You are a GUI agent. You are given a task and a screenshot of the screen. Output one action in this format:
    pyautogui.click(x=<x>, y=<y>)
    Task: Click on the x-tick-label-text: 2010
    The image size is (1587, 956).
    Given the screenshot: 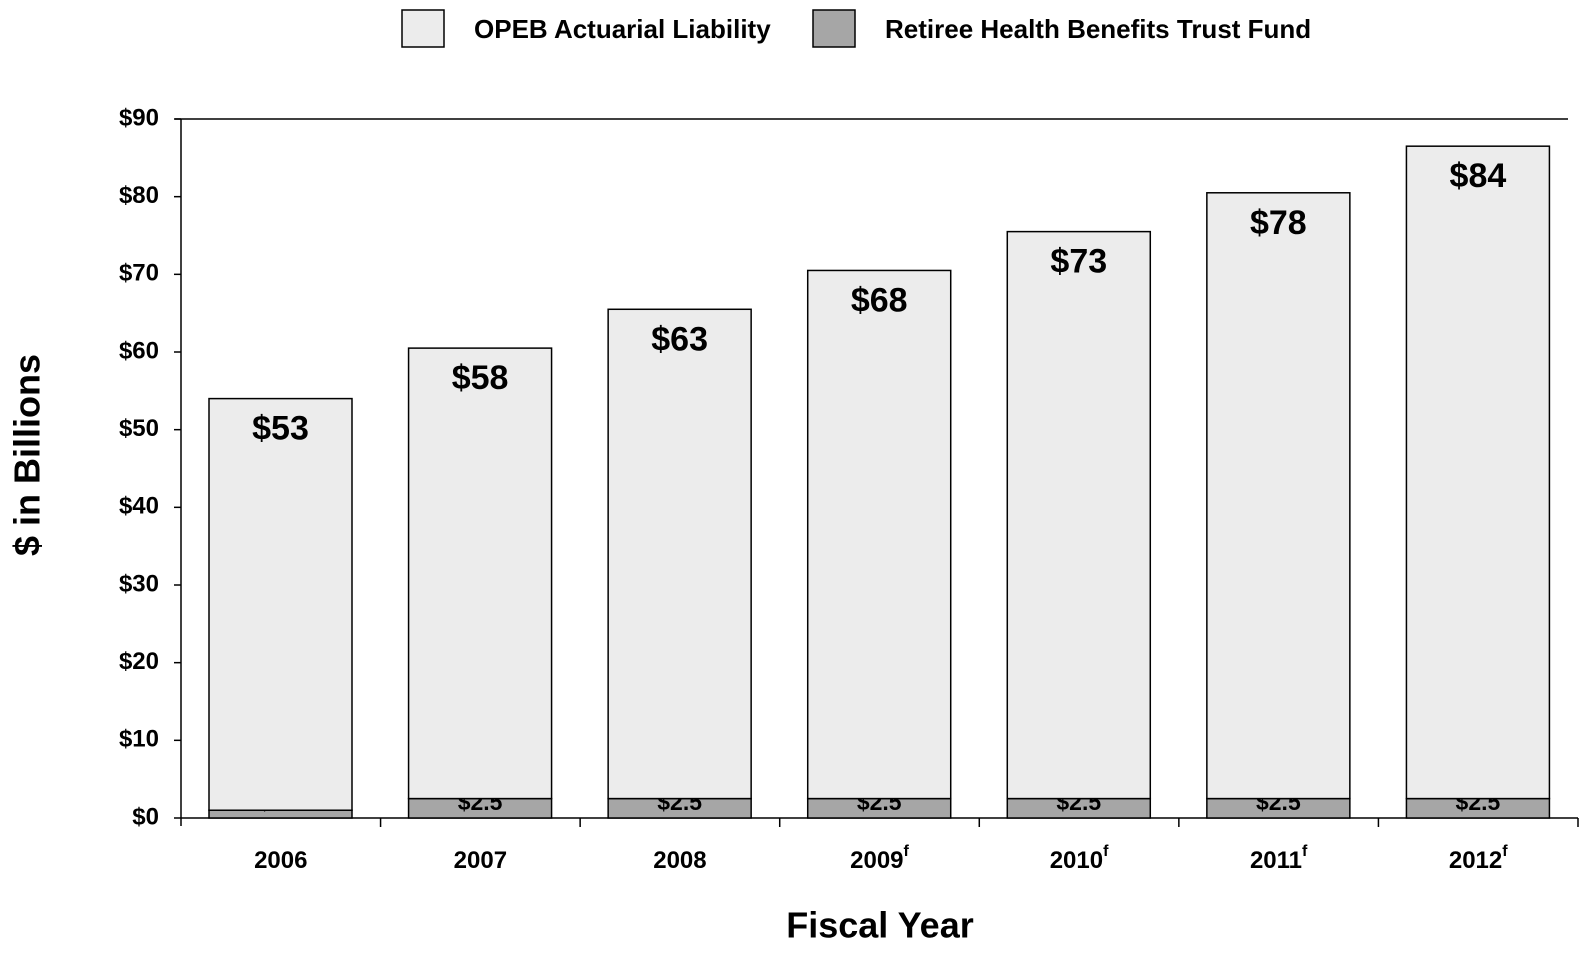 What is the action you would take?
    pyautogui.click(x=1076, y=860)
    